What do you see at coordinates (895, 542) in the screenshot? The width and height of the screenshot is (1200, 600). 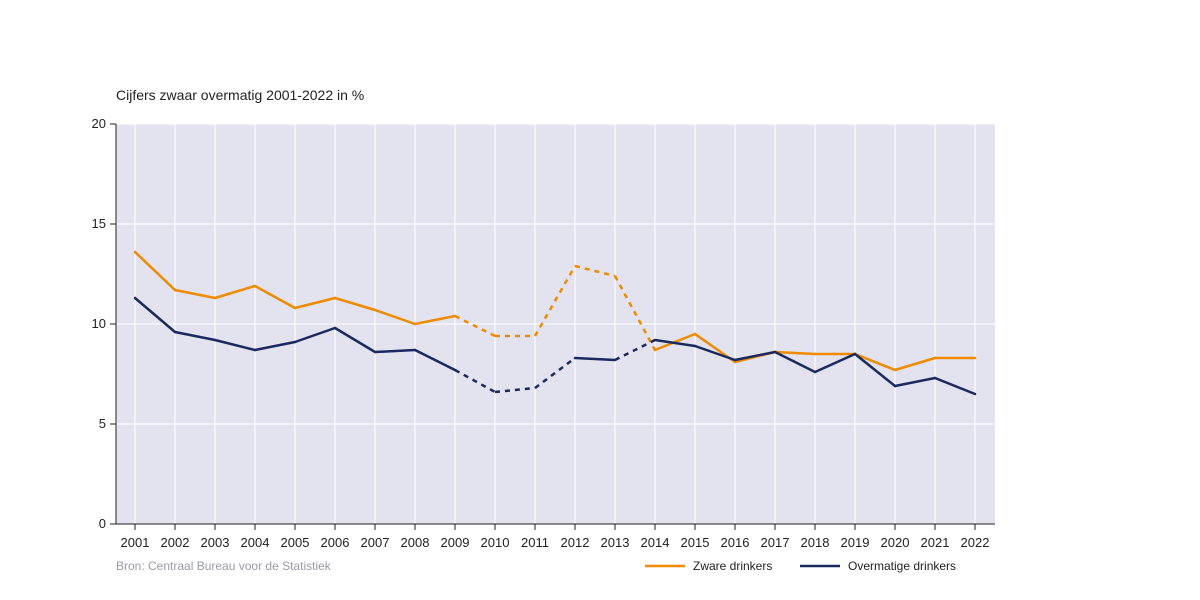 I see `x-tick-label: 2020` at bounding box center [895, 542].